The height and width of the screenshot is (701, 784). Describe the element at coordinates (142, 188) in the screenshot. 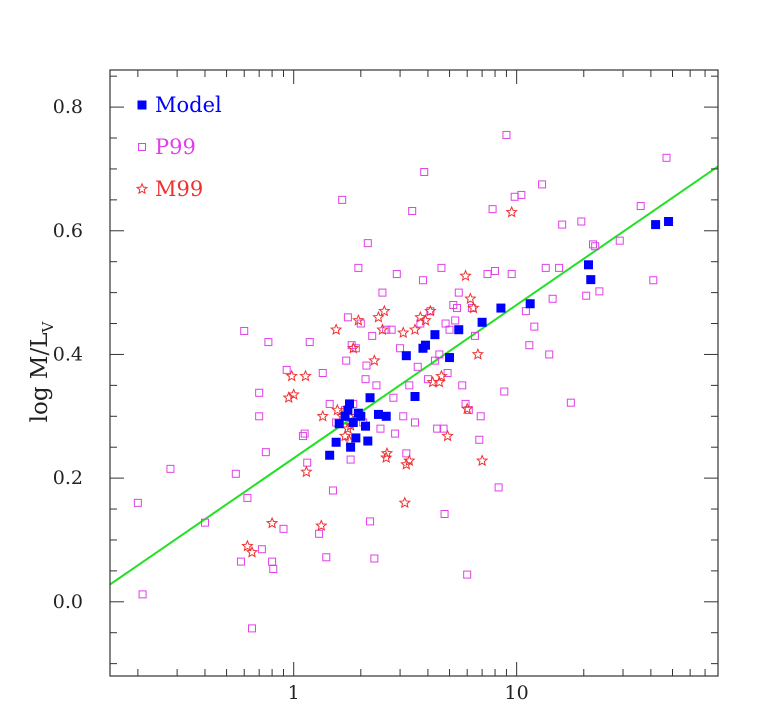

I see `legend-marker-m99` at that location.